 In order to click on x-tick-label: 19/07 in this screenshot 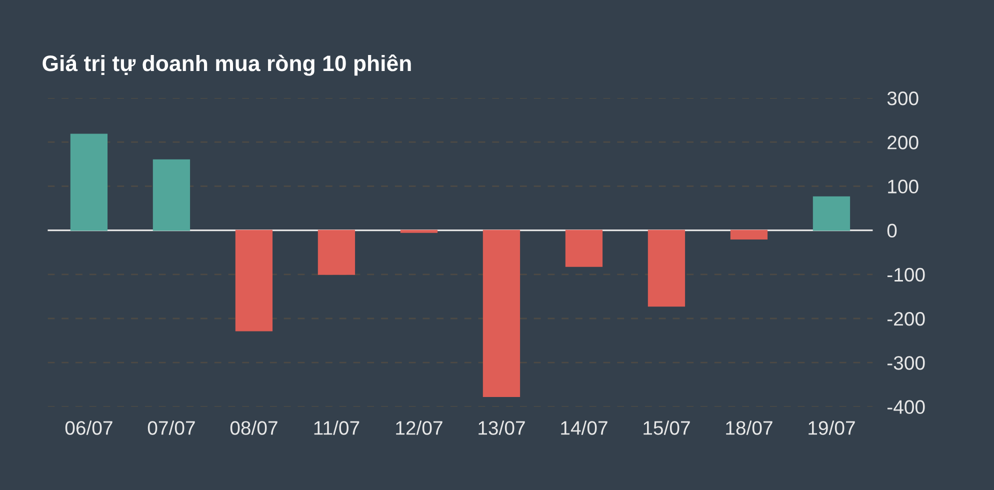, I will do `click(831, 427)`.